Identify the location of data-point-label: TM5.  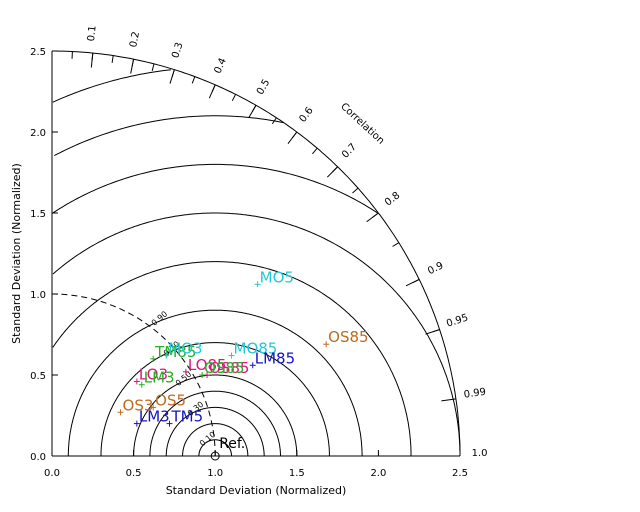
(187, 417).